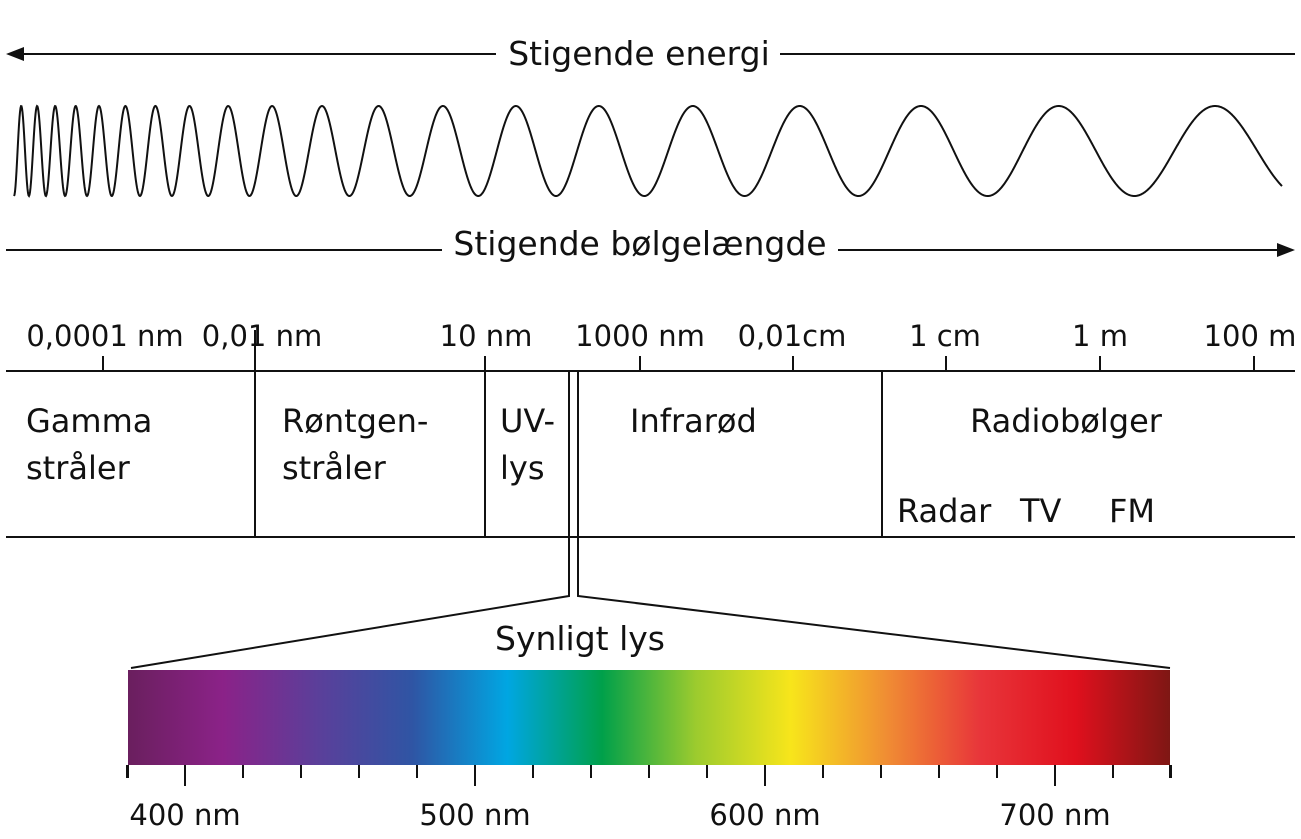 This screenshot has width=1301, height=839. Describe the element at coordinates (522, 468) in the screenshot. I see `band-label-uv-line2: lys` at that location.